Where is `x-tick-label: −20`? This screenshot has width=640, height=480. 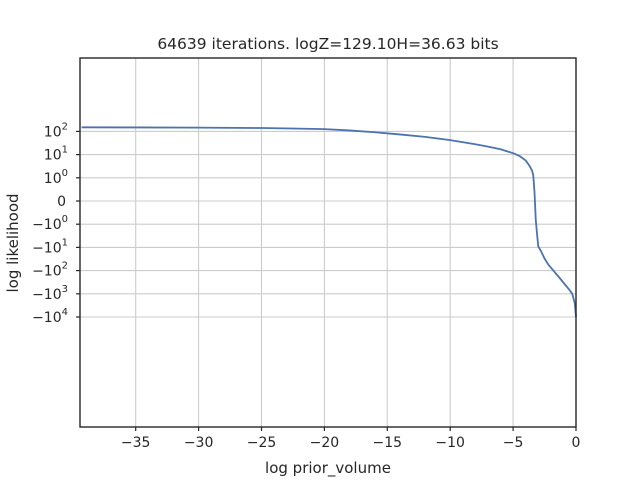 x-tick-label: −20 is located at coordinates (325, 443).